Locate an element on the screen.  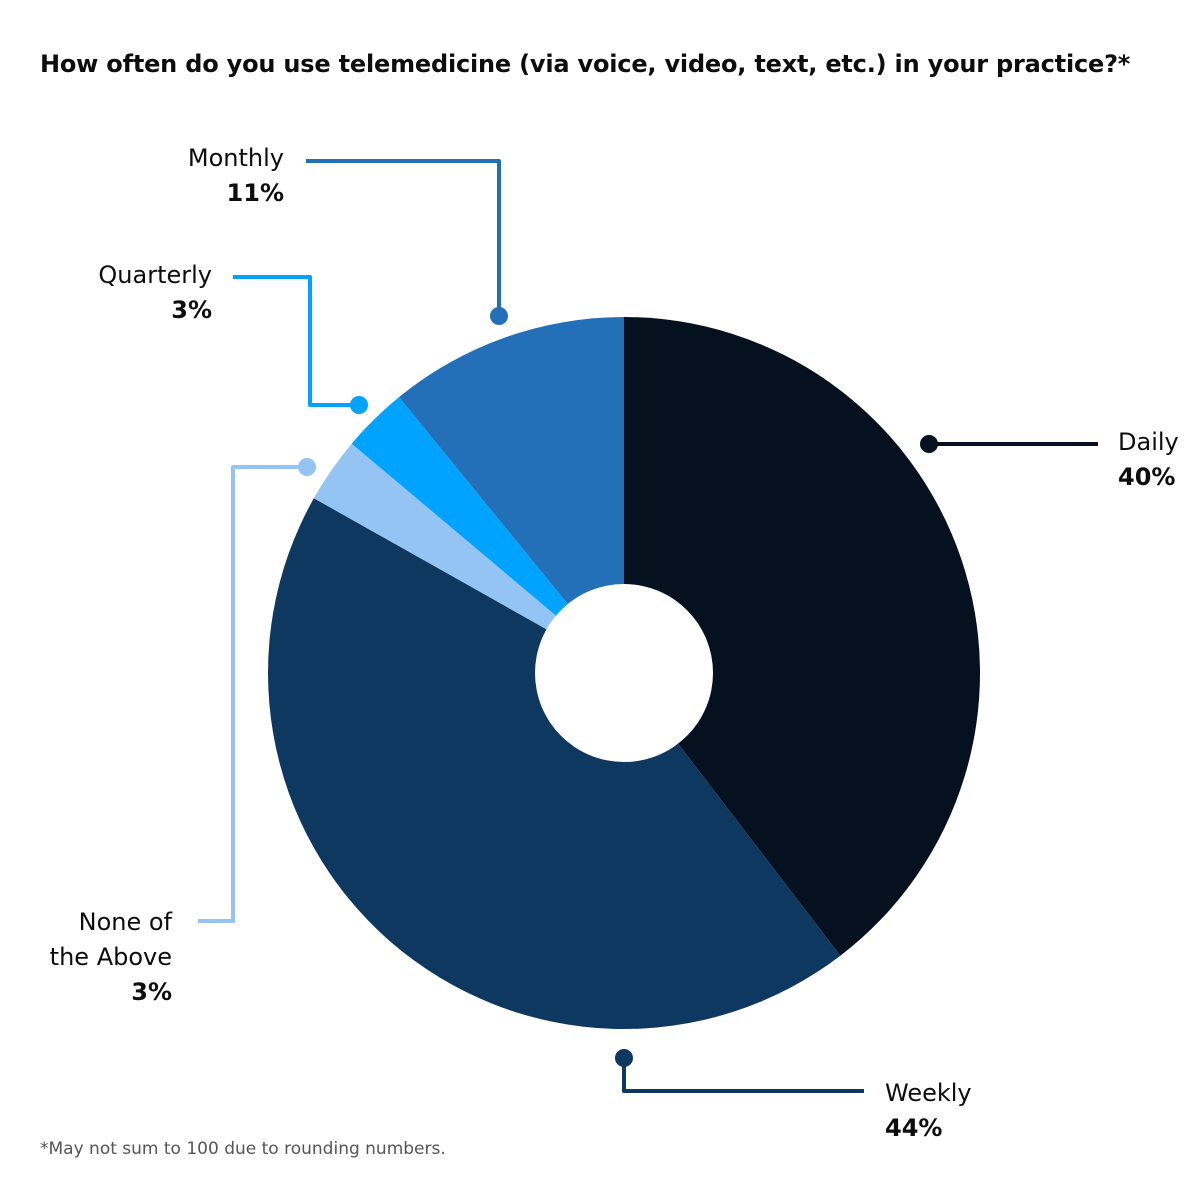
leader-dot-none-of-the-above is located at coordinates (307, 467).